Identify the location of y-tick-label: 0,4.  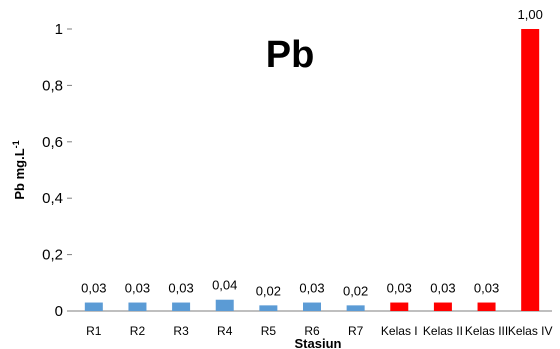
(52, 198).